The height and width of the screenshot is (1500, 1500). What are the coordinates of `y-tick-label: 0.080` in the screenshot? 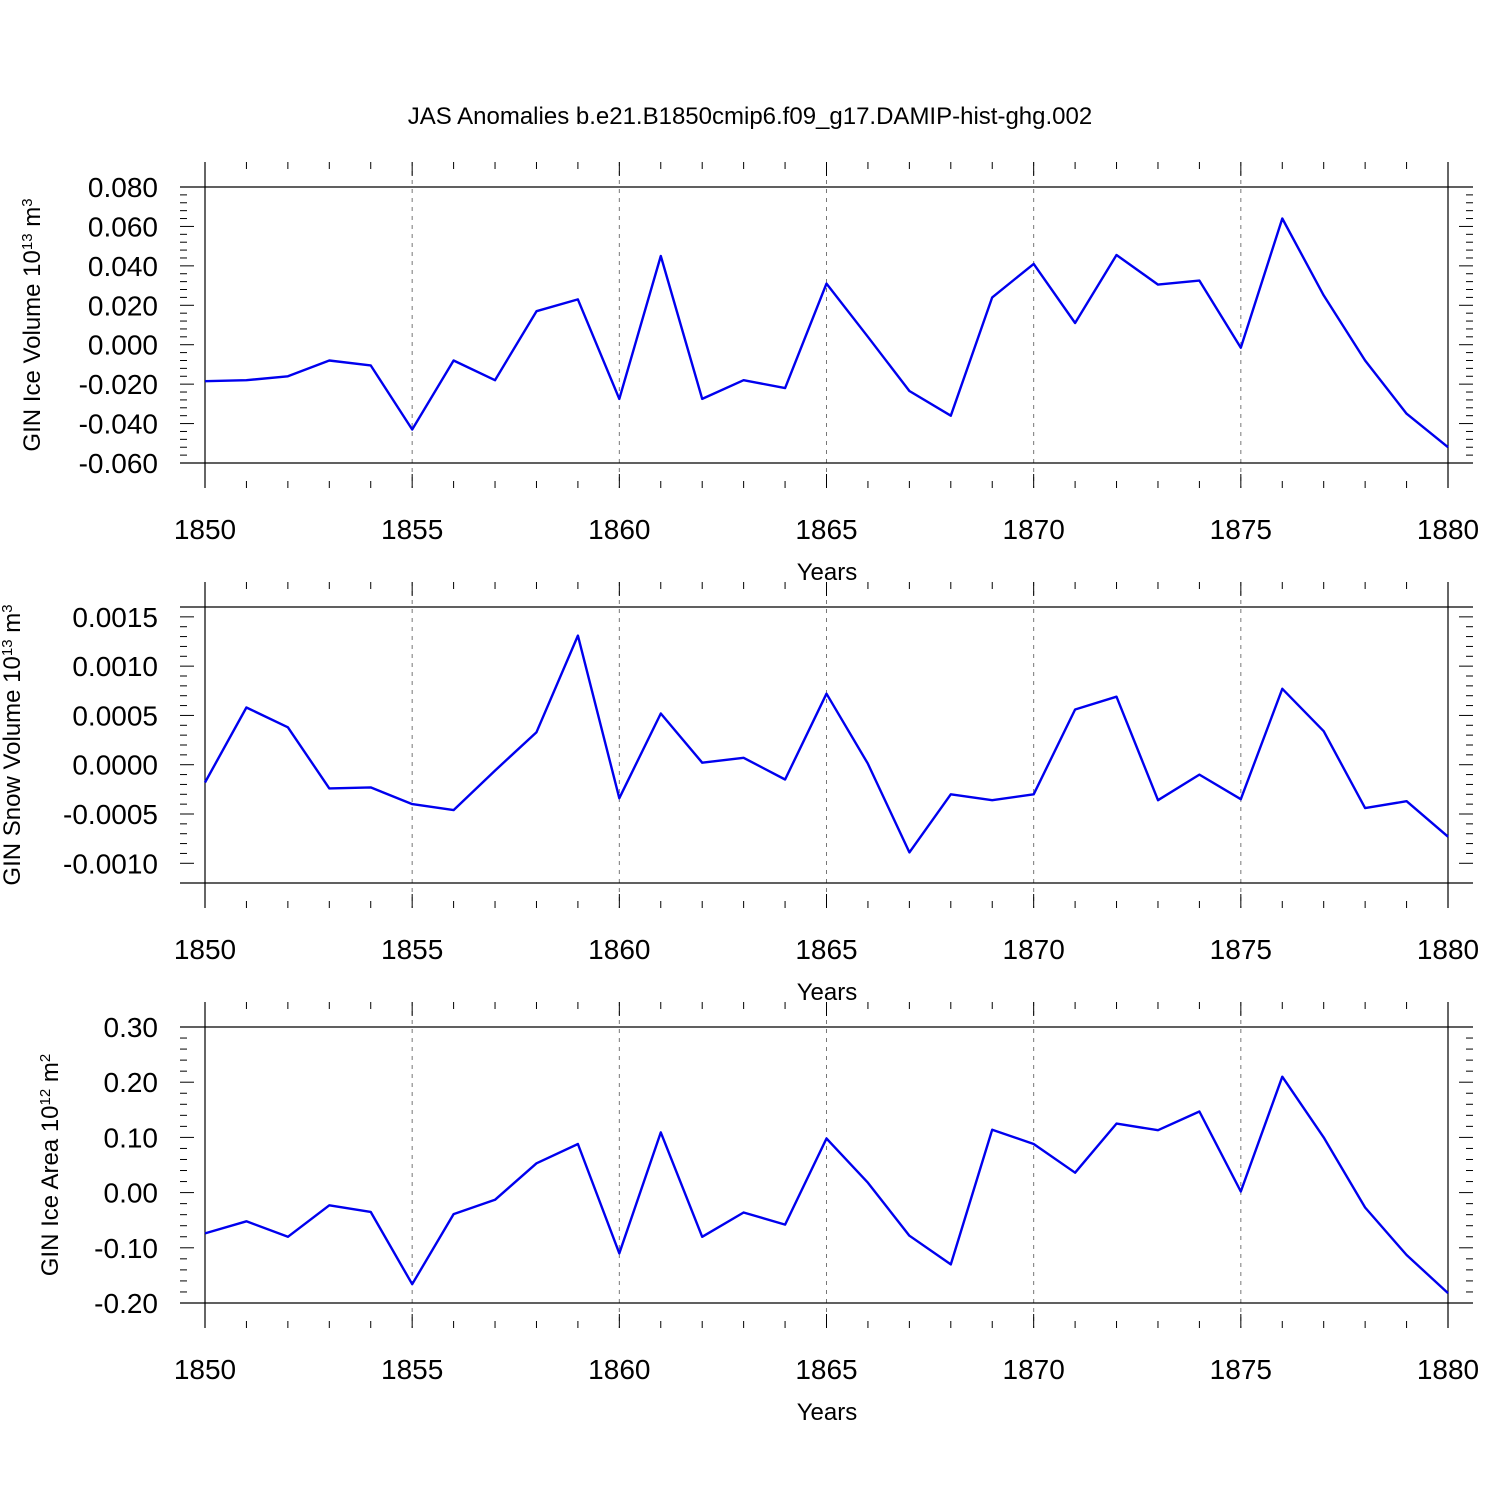 It's located at (123, 187).